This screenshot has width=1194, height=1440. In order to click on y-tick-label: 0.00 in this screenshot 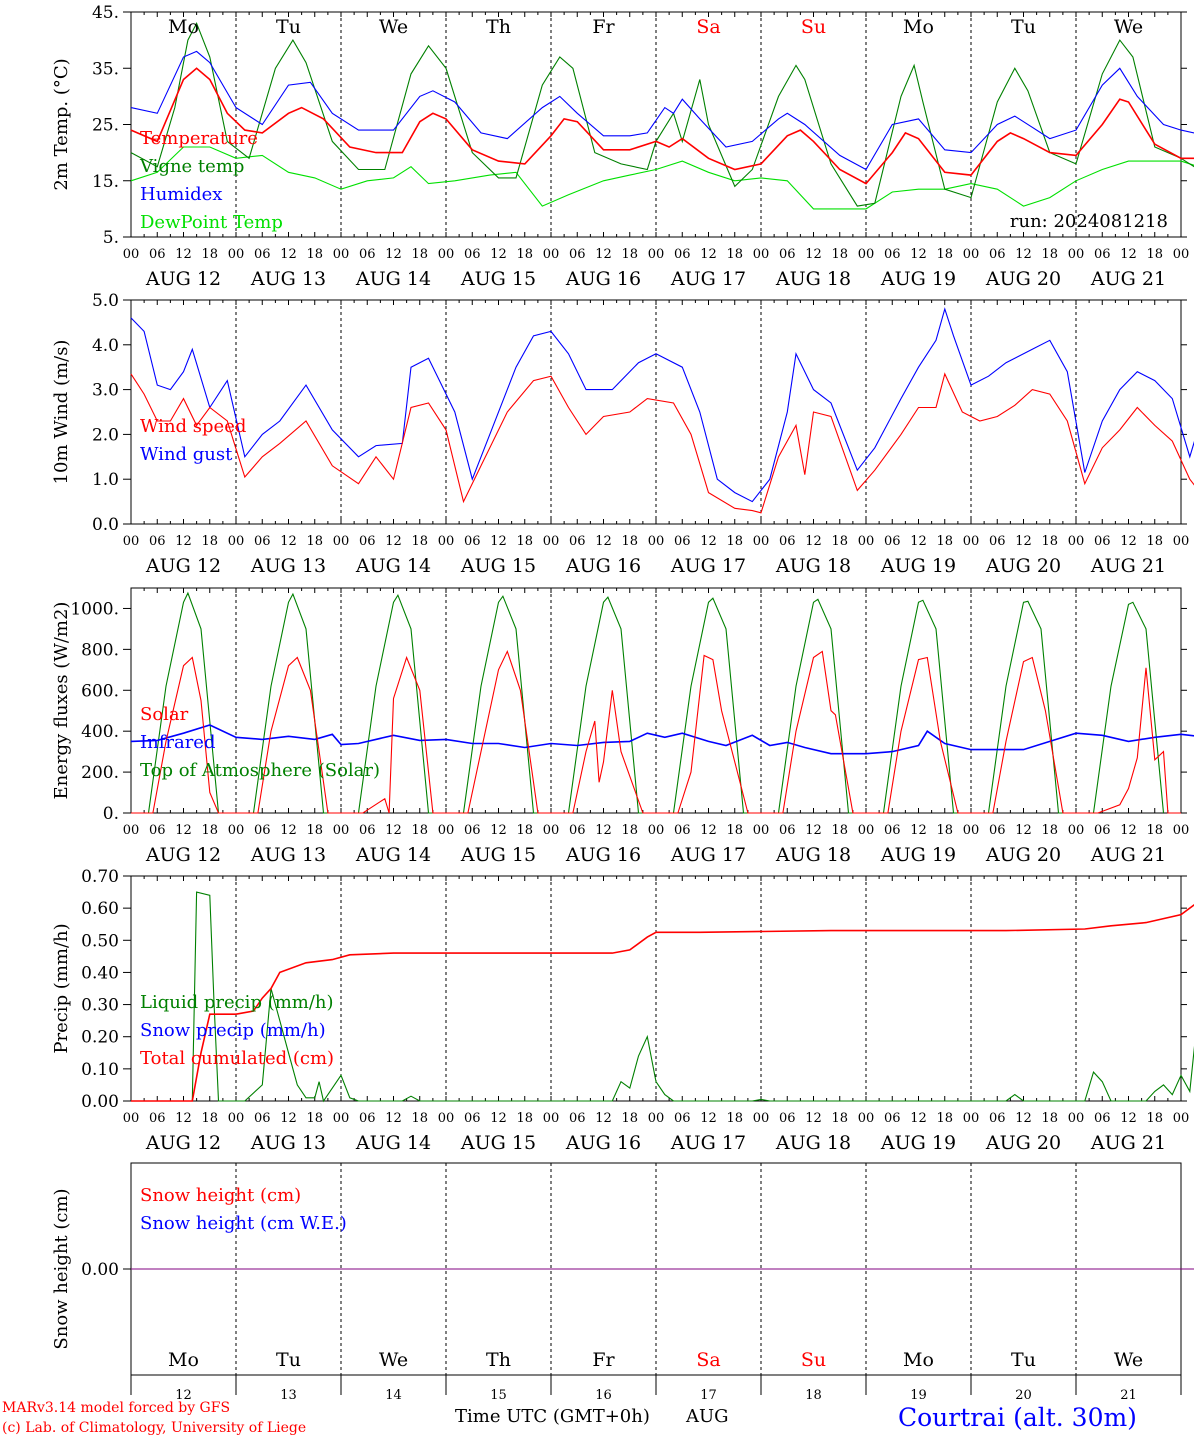, I will do `click(100, 1270)`.